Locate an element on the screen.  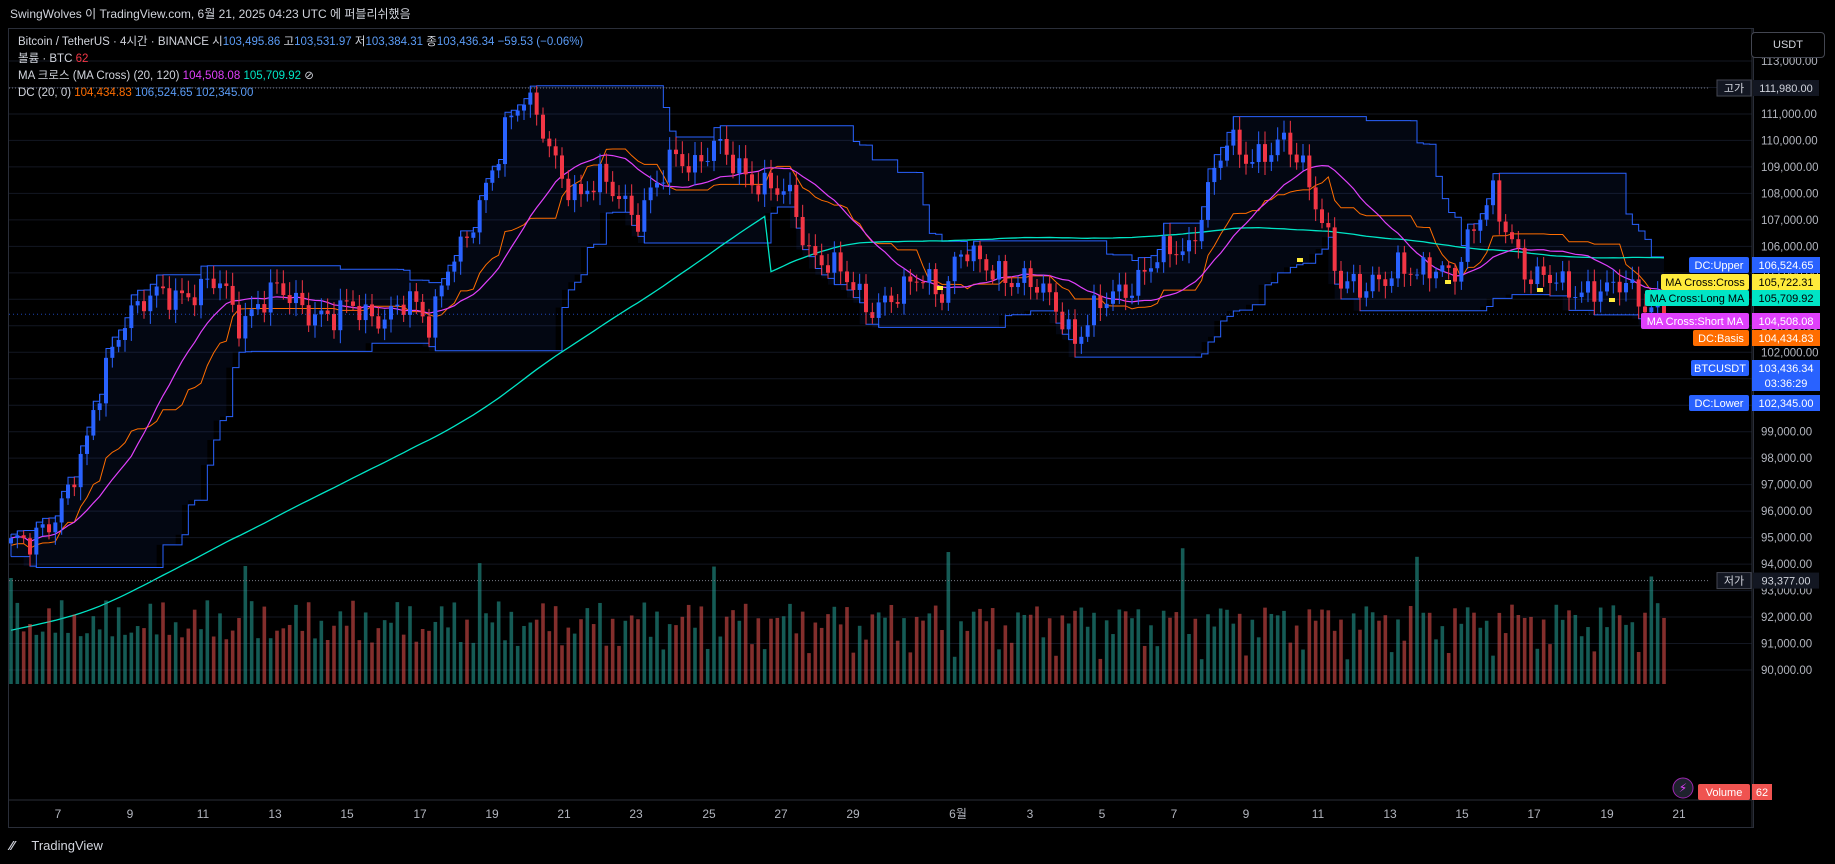
tradingview-footer: ⁄⁄ TradingView is located at coordinates (56, 845).